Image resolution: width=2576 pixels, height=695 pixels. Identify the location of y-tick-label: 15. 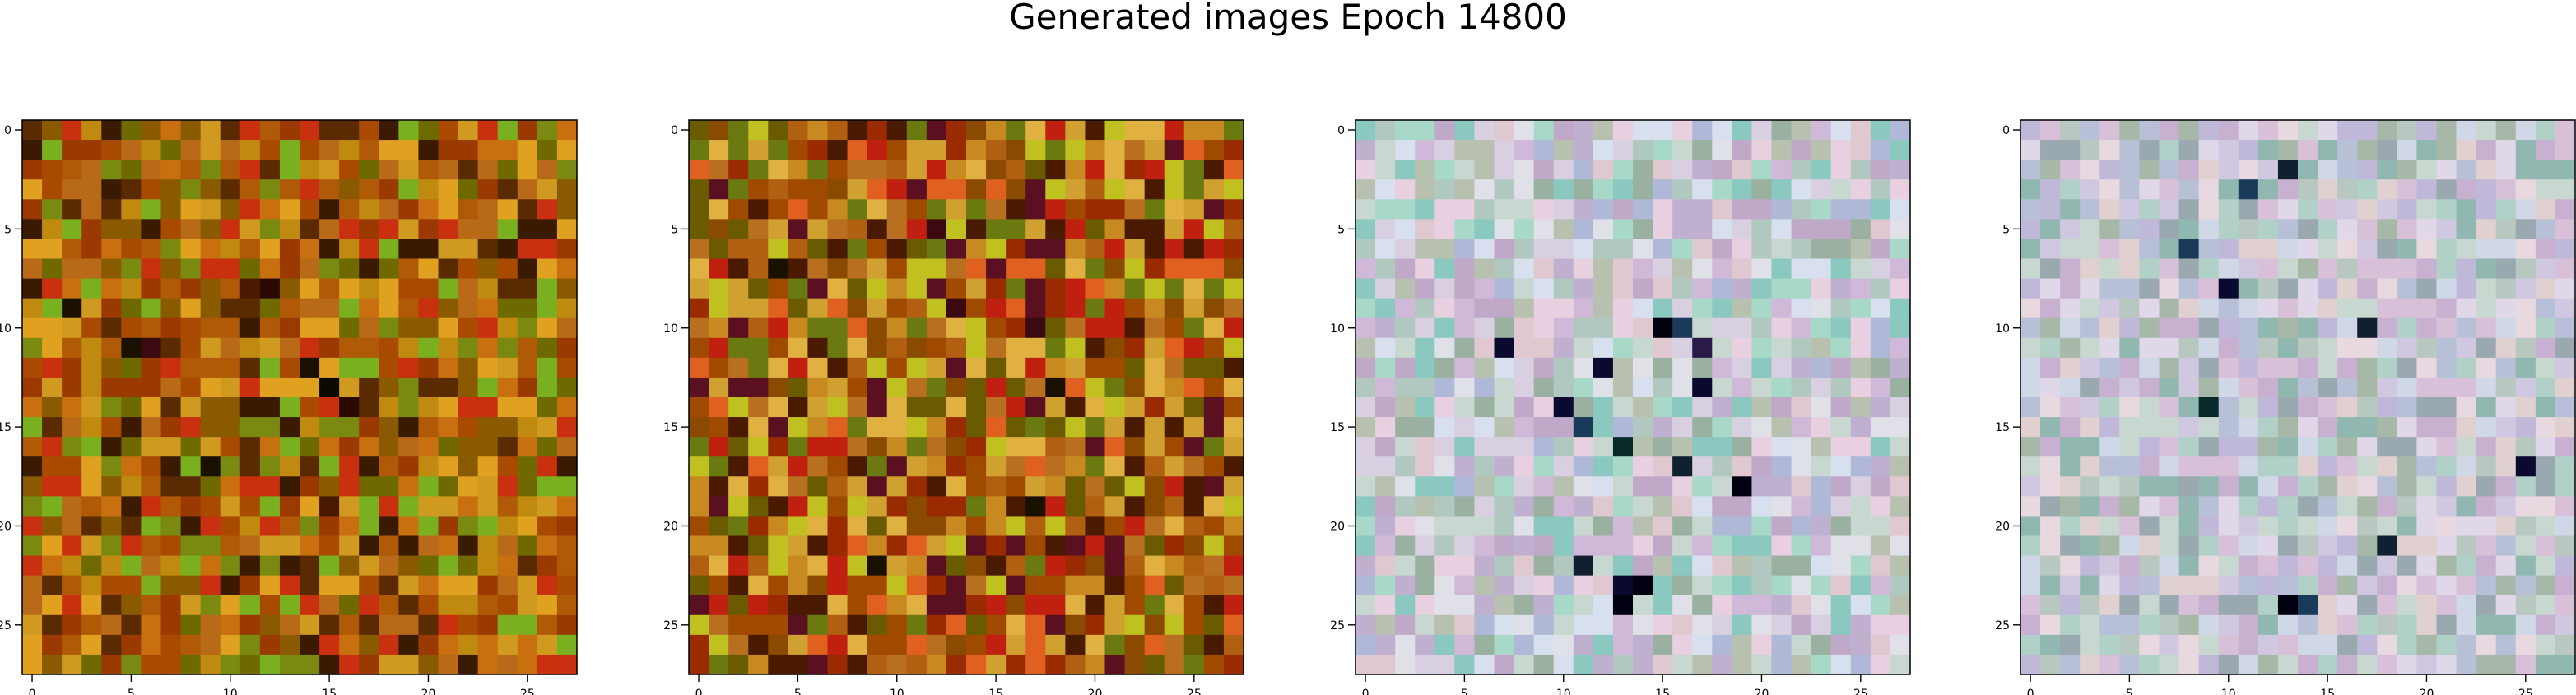
(2002, 427).